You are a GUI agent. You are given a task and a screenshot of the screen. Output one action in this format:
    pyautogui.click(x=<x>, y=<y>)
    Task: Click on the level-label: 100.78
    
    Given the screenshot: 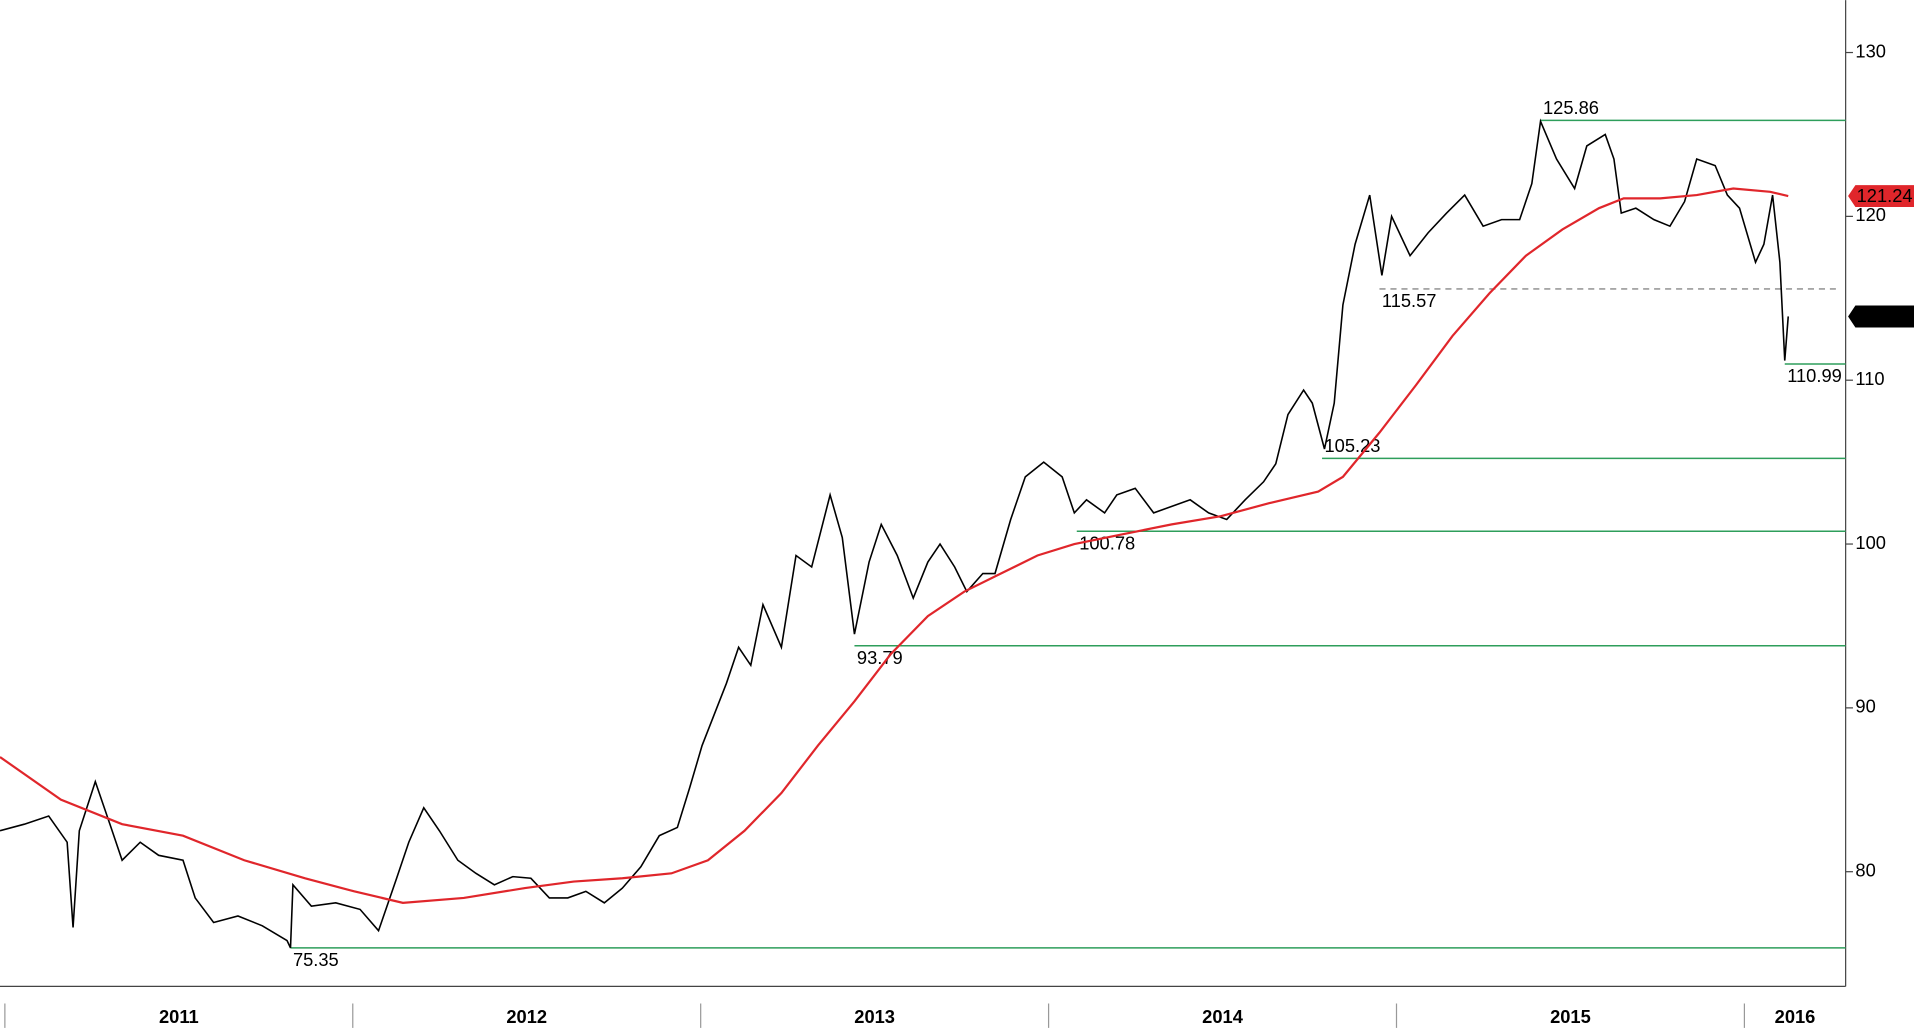 What is the action you would take?
    pyautogui.click(x=1107, y=543)
    